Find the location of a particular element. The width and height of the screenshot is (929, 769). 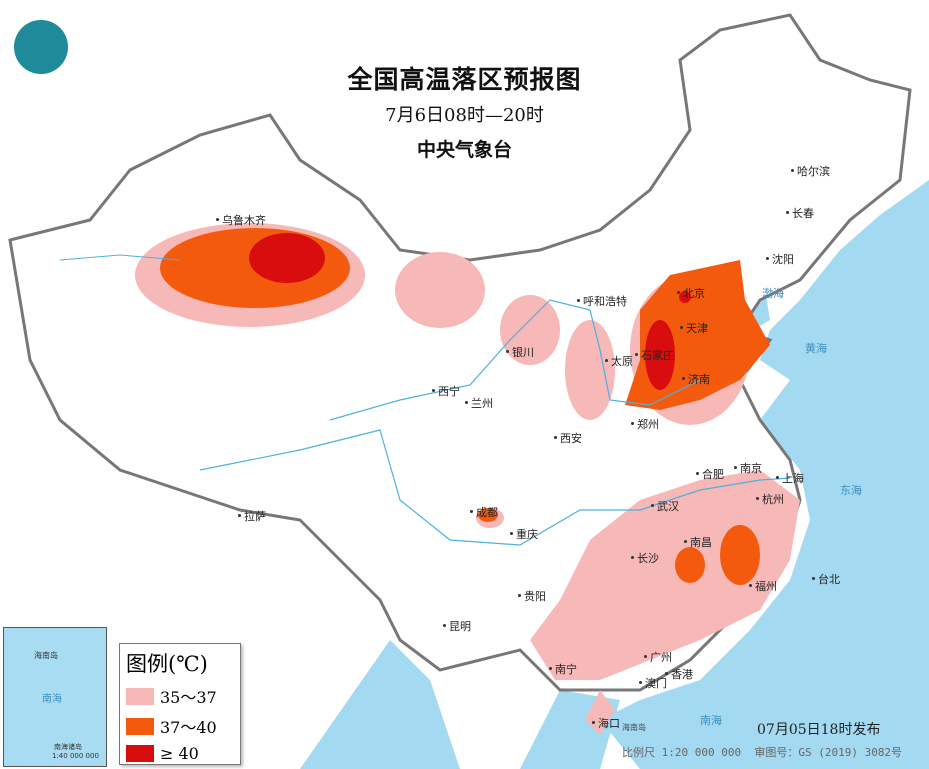

city-label: 郑州 is located at coordinates (645, 424).